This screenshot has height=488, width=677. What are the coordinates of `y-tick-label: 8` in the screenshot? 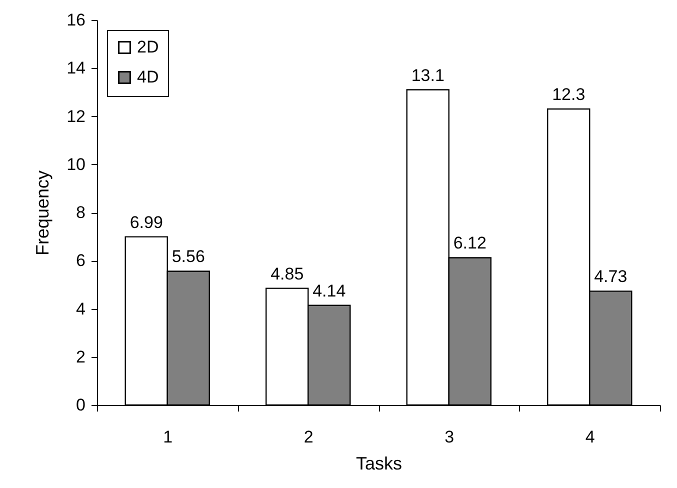 It's located at (81, 212).